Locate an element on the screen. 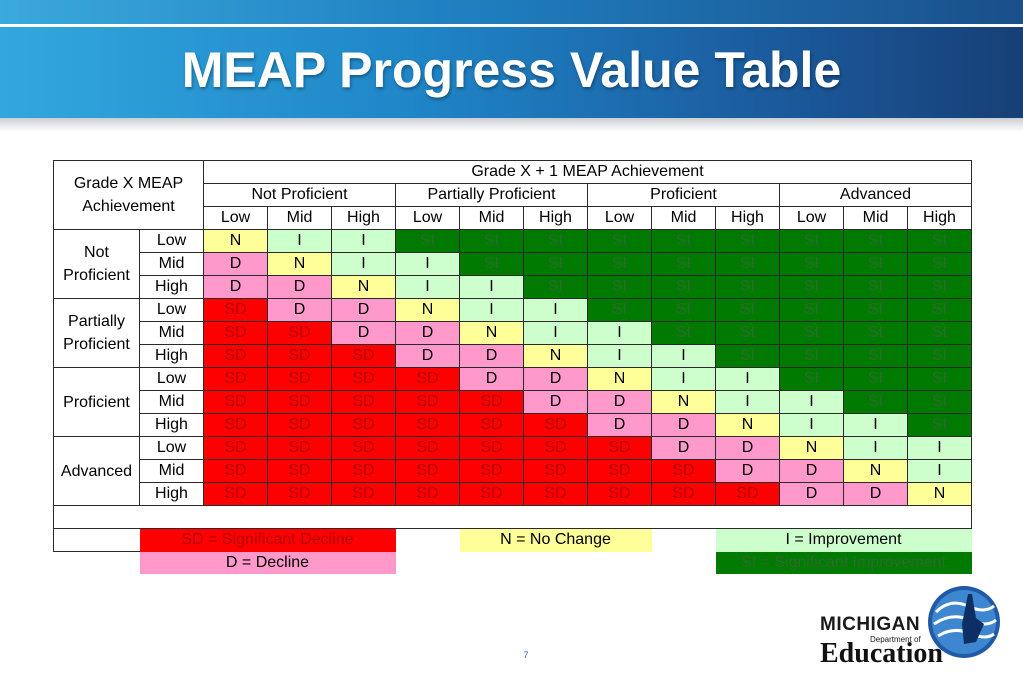 This screenshot has width=1023, height=682. column-group-header: Not Proficient is located at coordinates (299, 195).